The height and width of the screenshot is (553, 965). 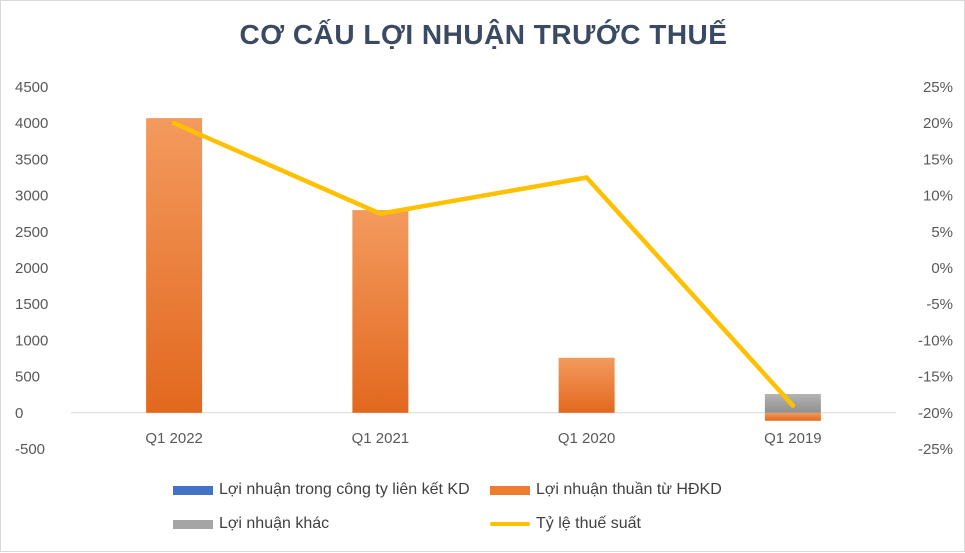 What do you see at coordinates (587, 438) in the screenshot?
I see `x-tick-label: Q1 2020` at bounding box center [587, 438].